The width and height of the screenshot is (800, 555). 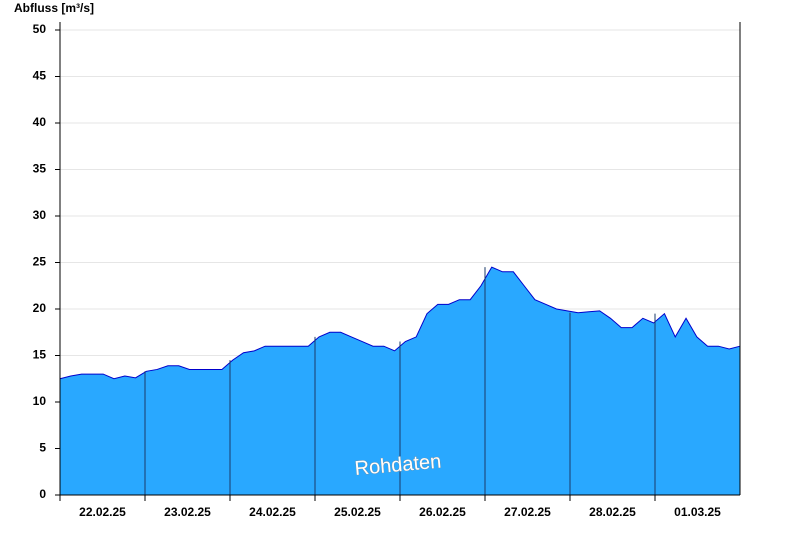 What do you see at coordinates (40, 262) in the screenshot?
I see `y-tick-label: 25` at bounding box center [40, 262].